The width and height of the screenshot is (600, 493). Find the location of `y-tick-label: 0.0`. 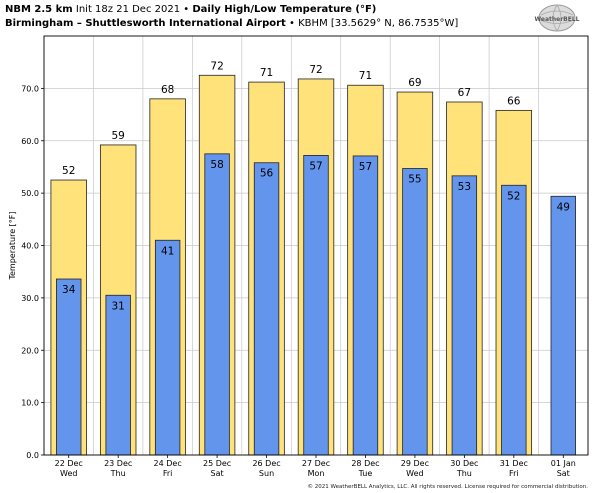

y-tick-label: 0.0 is located at coordinates (32, 455).